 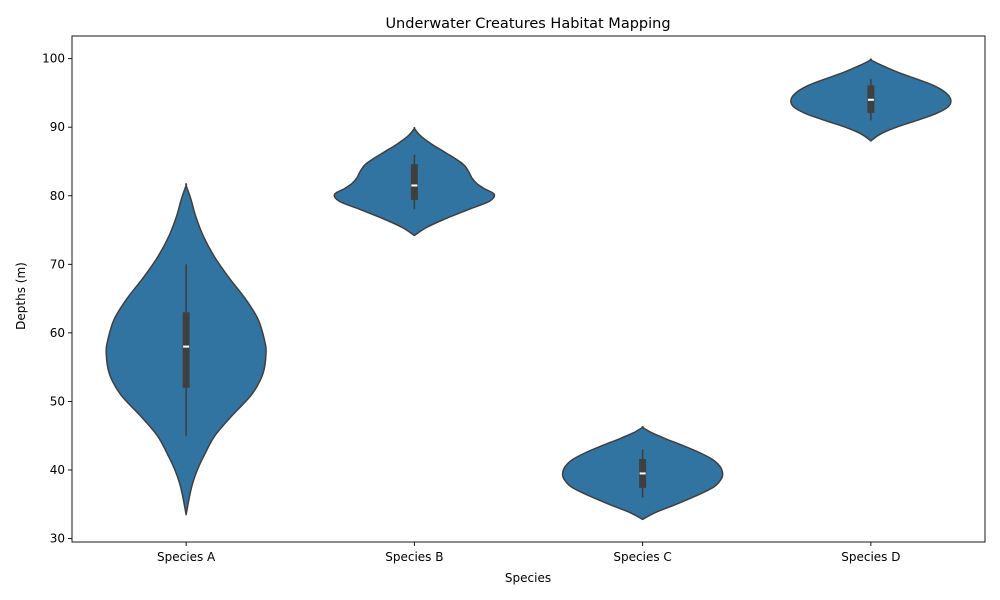 What do you see at coordinates (642, 557) in the screenshot?
I see `x-tick-label: Species C` at bounding box center [642, 557].